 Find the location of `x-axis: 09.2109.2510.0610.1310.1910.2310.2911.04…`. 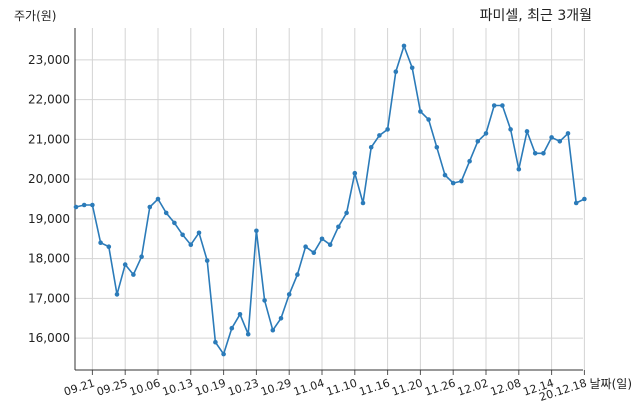

x-axis: 09.2109.2510.0610.1310.1910.2310.2911.04… is located at coordinates (325, 386).